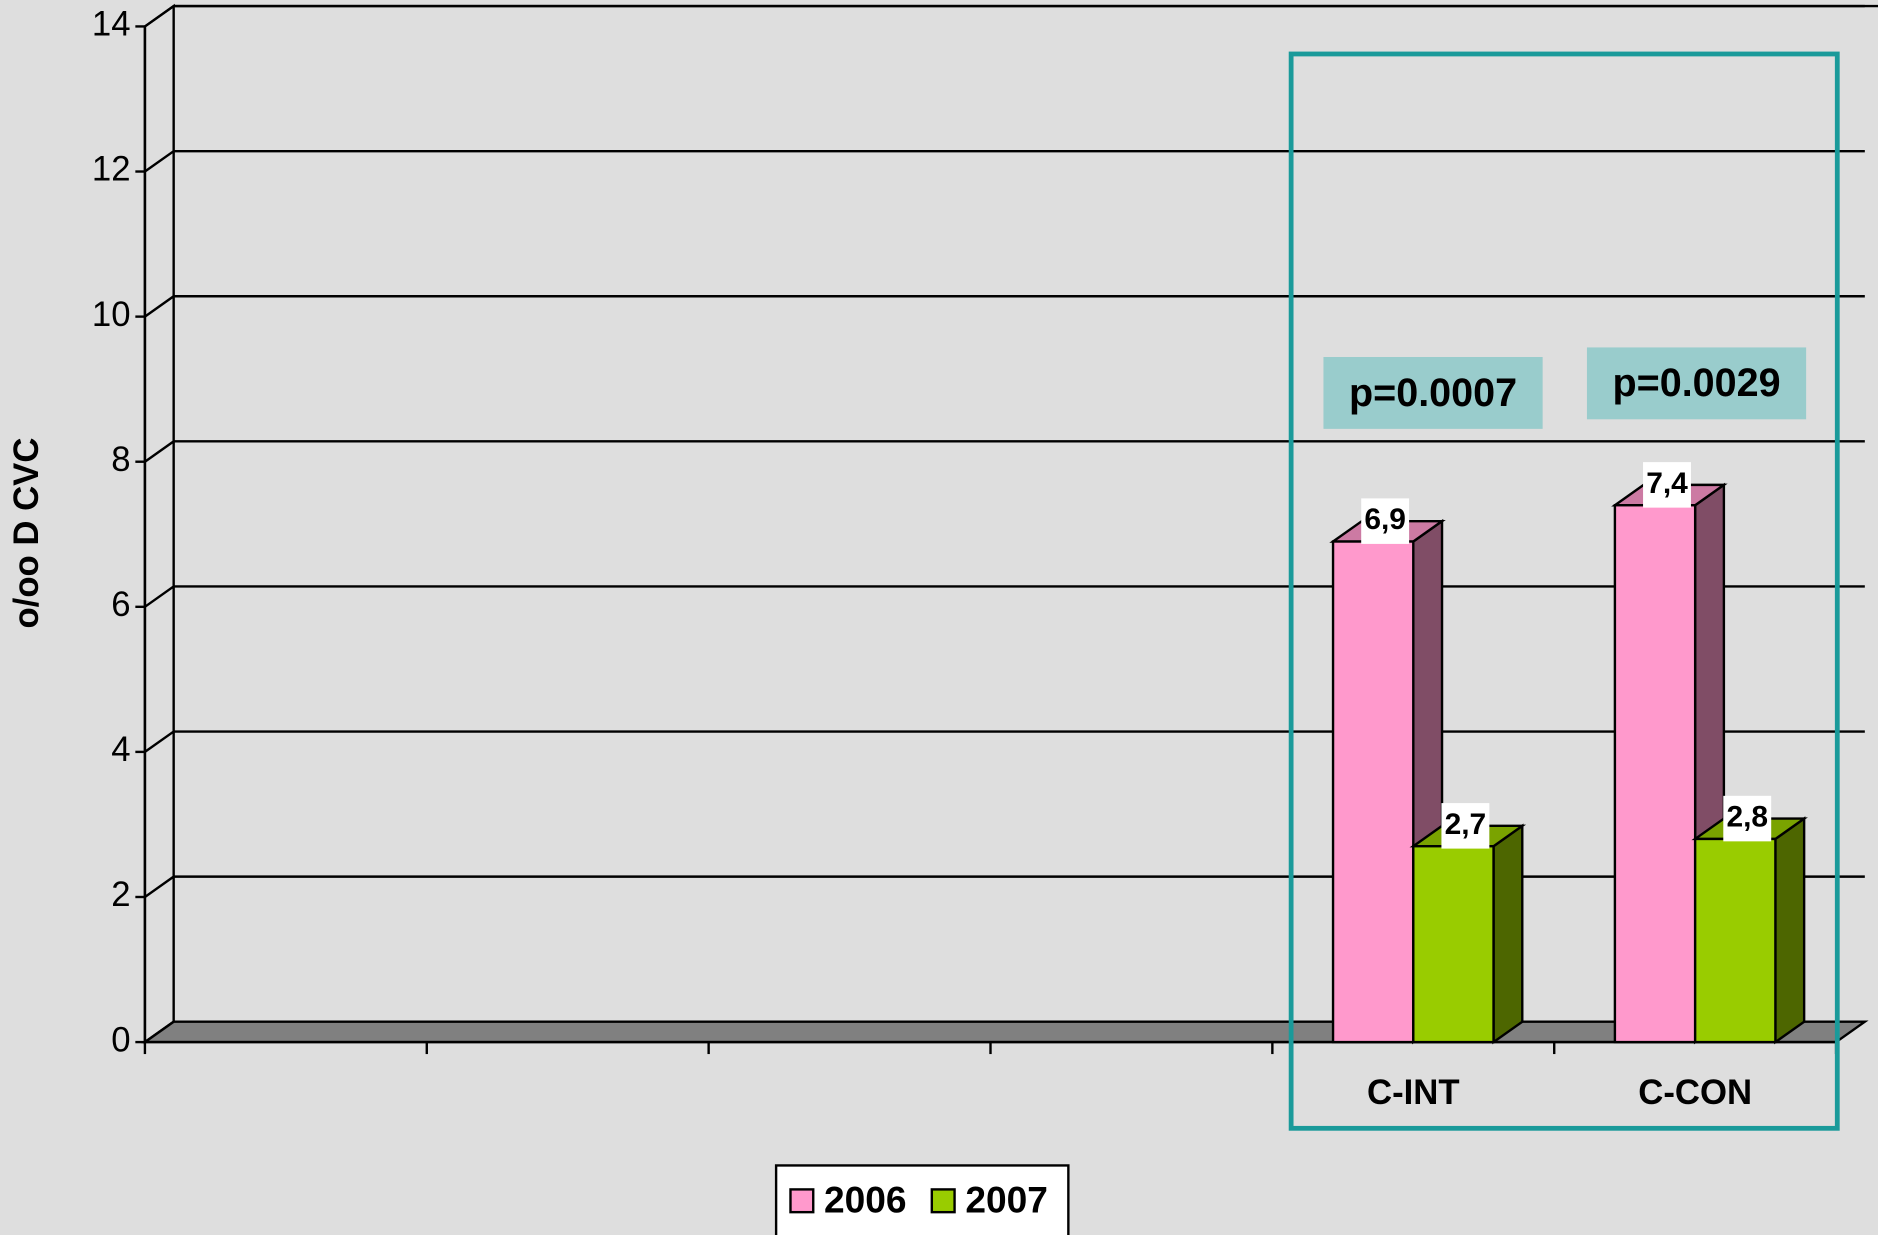 The image size is (1878, 1235). What do you see at coordinates (120, 750) in the screenshot?
I see `y-tick-label: 4` at bounding box center [120, 750].